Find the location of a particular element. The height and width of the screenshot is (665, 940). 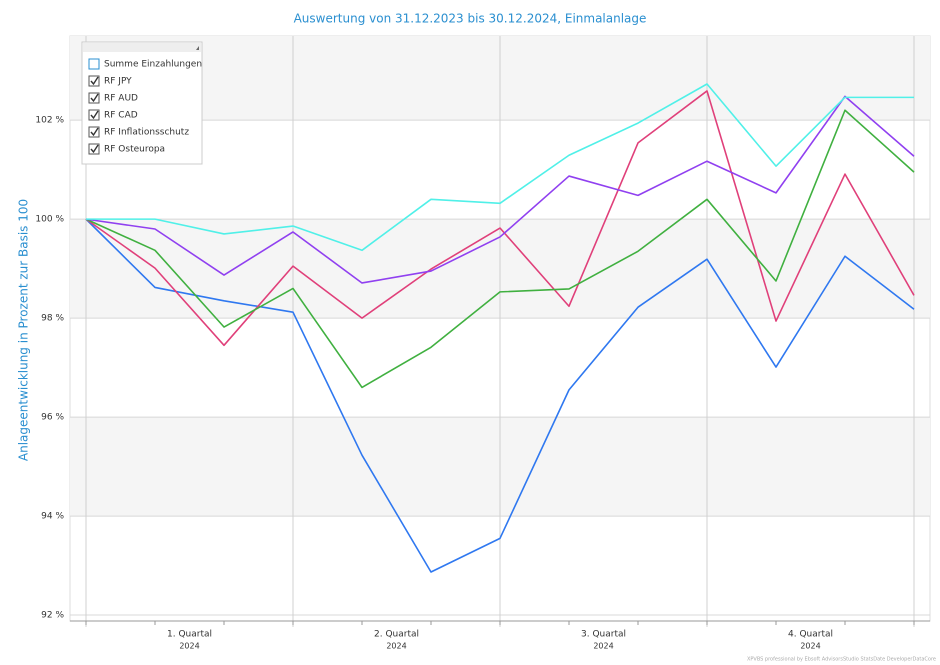

legend-label: Summe Einzahlungen is located at coordinates (153, 65).